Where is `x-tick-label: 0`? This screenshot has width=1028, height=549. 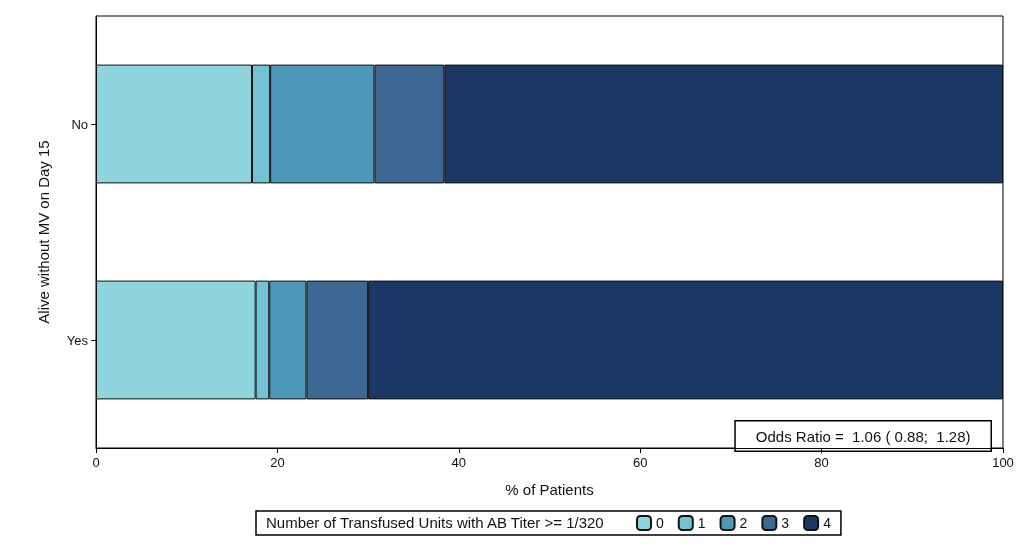 x-tick-label: 0 is located at coordinates (96, 462).